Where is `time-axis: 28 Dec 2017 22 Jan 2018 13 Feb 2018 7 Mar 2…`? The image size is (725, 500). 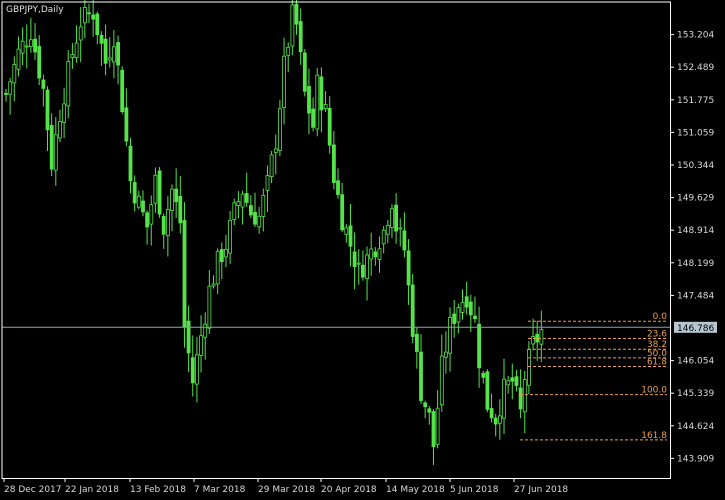
time-axis: 28 Dec 2017 22 Jan 2018 13 Feb 2018 7 Mar 2… is located at coordinates (285, 486).